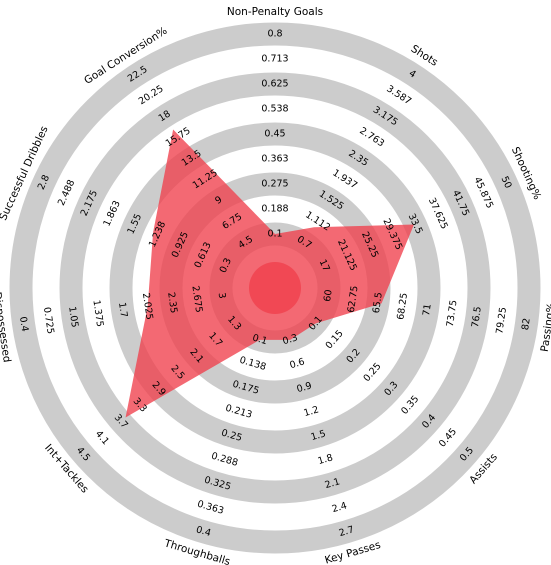 This screenshot has width=551, height=565. I want to click on center-circle, so click(275, 288).